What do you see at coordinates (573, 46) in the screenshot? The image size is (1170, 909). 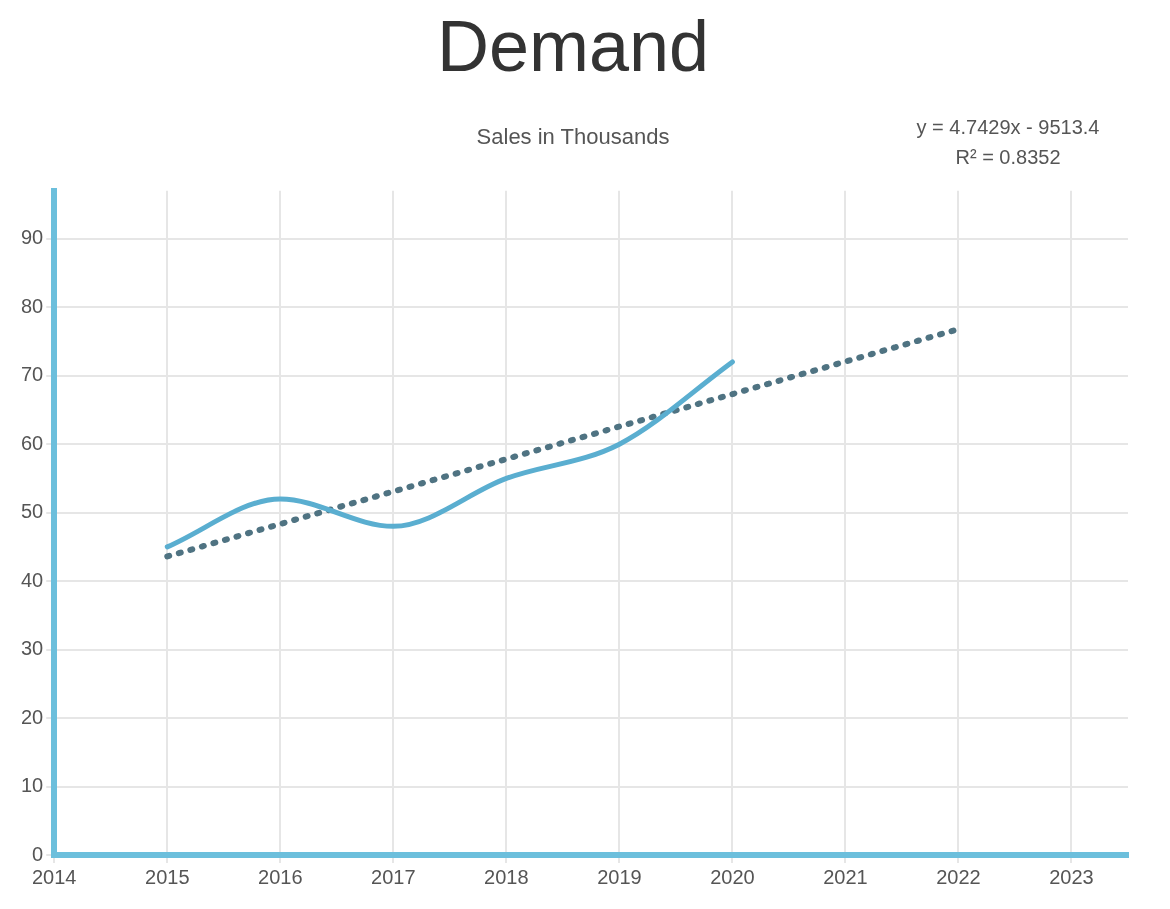 I see `chart-title: Demand` at bounding box center [573, 46].